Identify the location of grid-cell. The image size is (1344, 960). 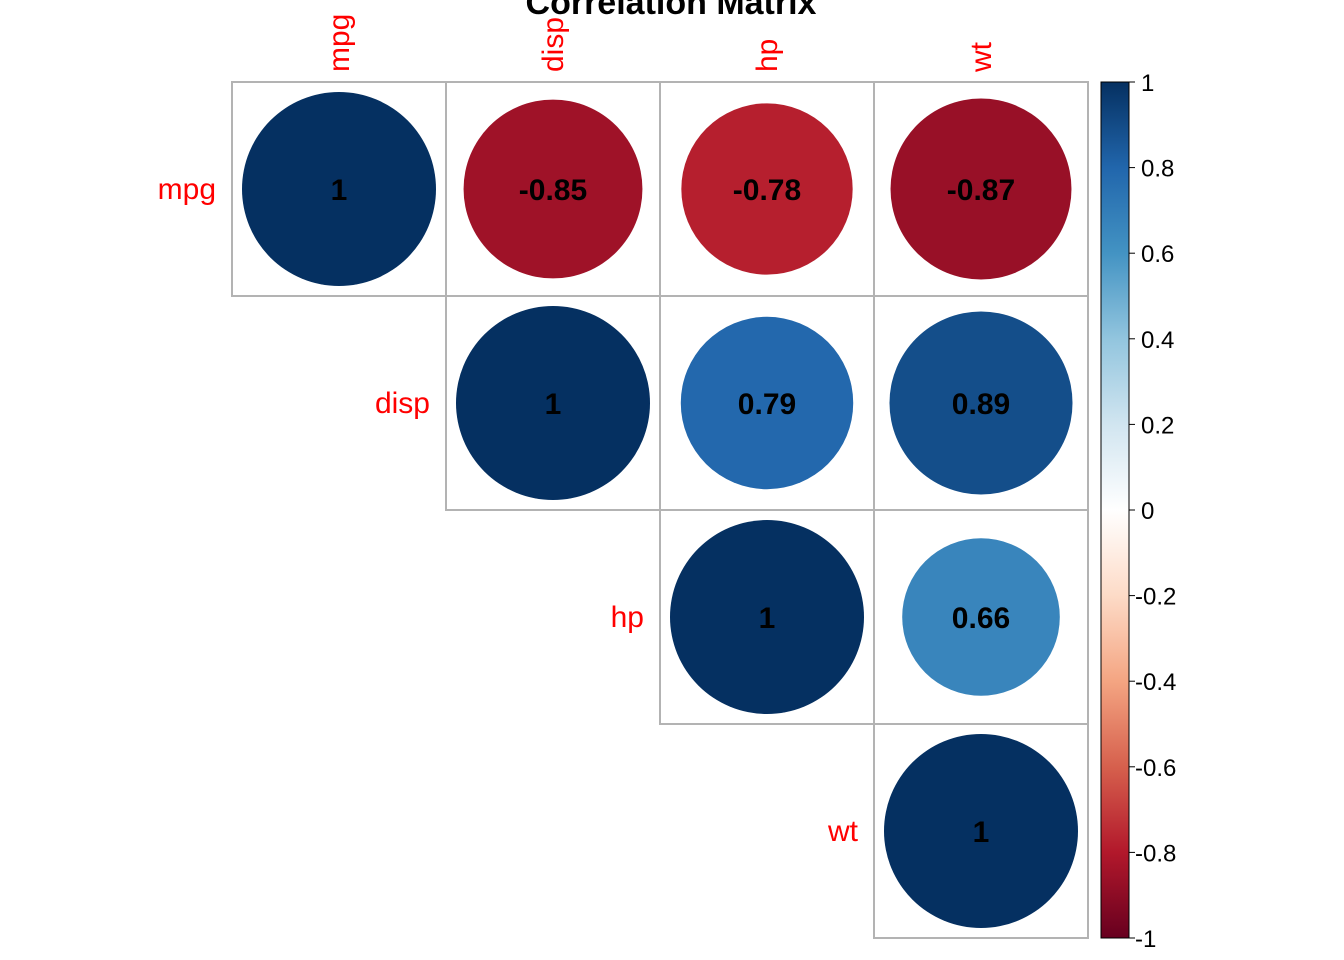
(981, 831).